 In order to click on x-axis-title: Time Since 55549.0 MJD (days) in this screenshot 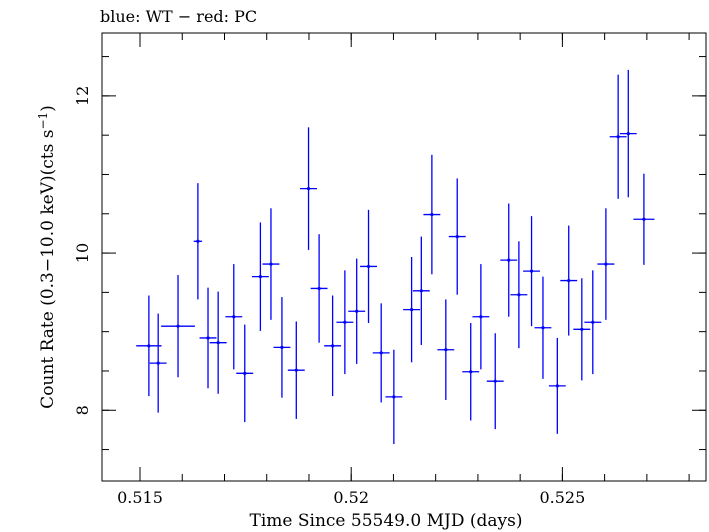, I will do `click(386, 521)`.